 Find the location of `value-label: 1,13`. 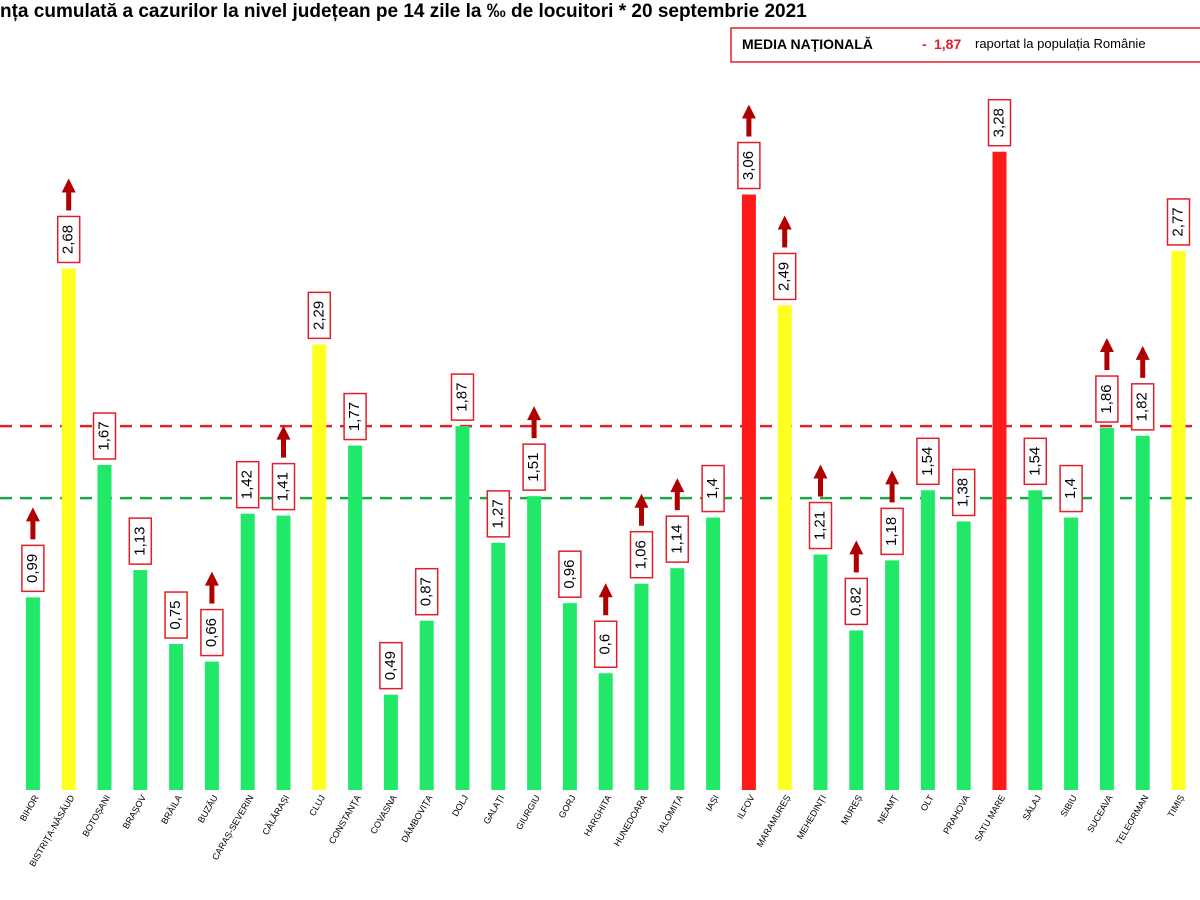

value-label: 1,13 is located at coordinates (139, 541).